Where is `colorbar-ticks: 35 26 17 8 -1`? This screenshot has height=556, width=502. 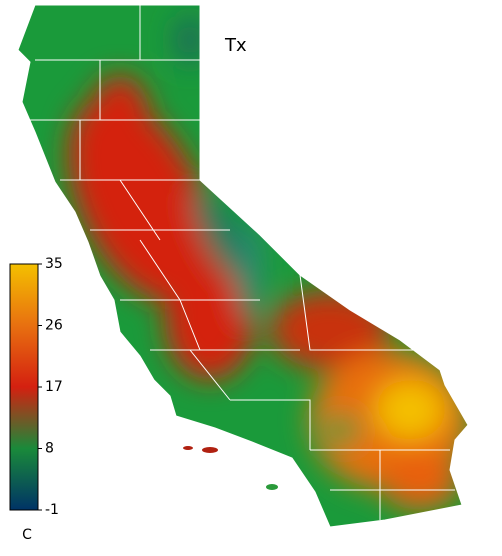 colorbar-ticks: 35 26 17 8 -1 is located at coordinates (50, 387).